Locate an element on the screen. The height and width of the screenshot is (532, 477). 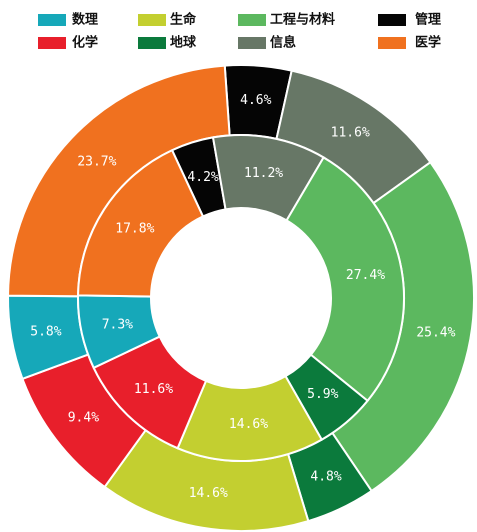
legend-label: 信息 is located at coordinates (283, 43).